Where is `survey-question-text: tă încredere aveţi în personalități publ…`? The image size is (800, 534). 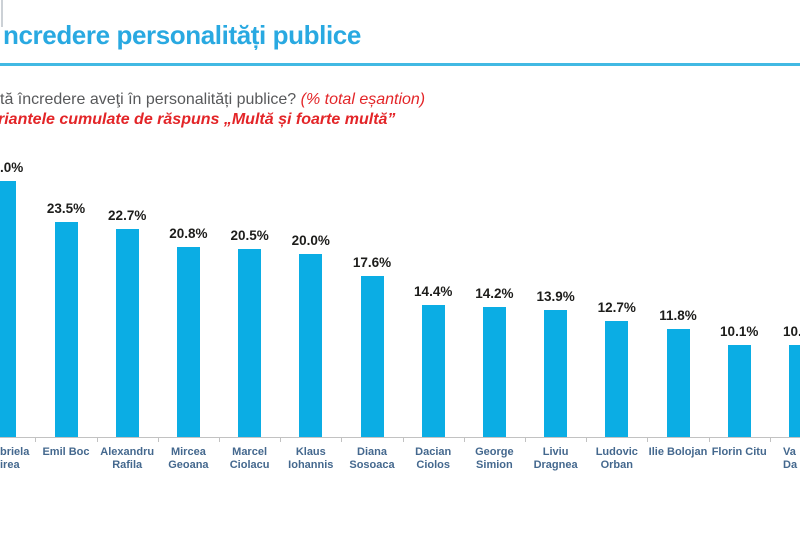
survey-question-text: tă încredere aveţi în personalități publ… is located at coordinates (150, 99).